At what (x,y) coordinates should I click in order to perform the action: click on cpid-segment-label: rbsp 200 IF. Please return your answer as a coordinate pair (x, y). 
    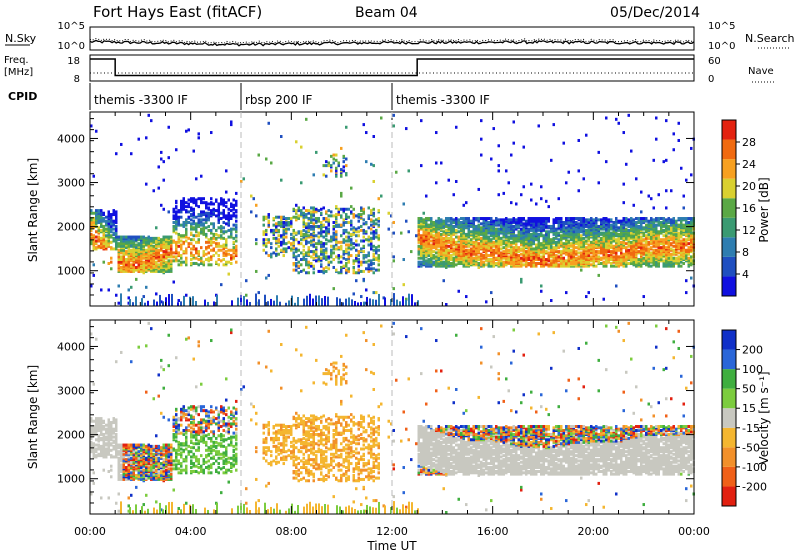
    Looking at the image, I should click on (278, 100).